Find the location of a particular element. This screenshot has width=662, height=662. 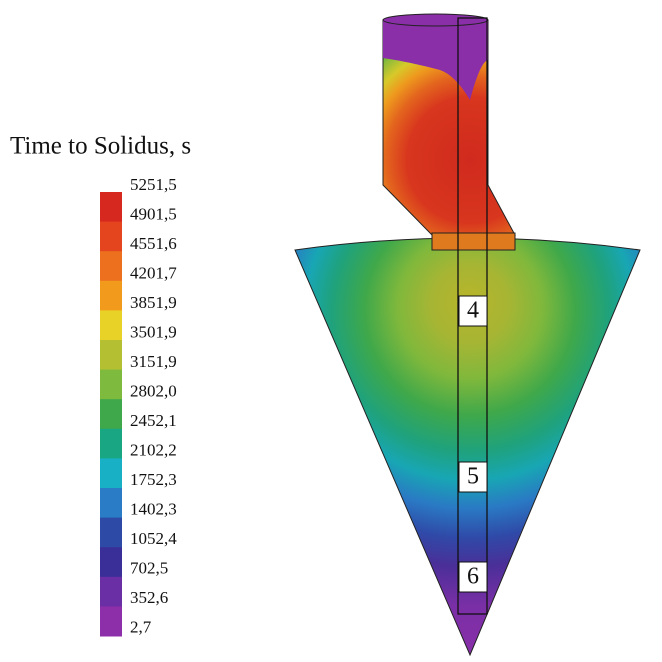

colorbar is located at coordinates (111, 414).